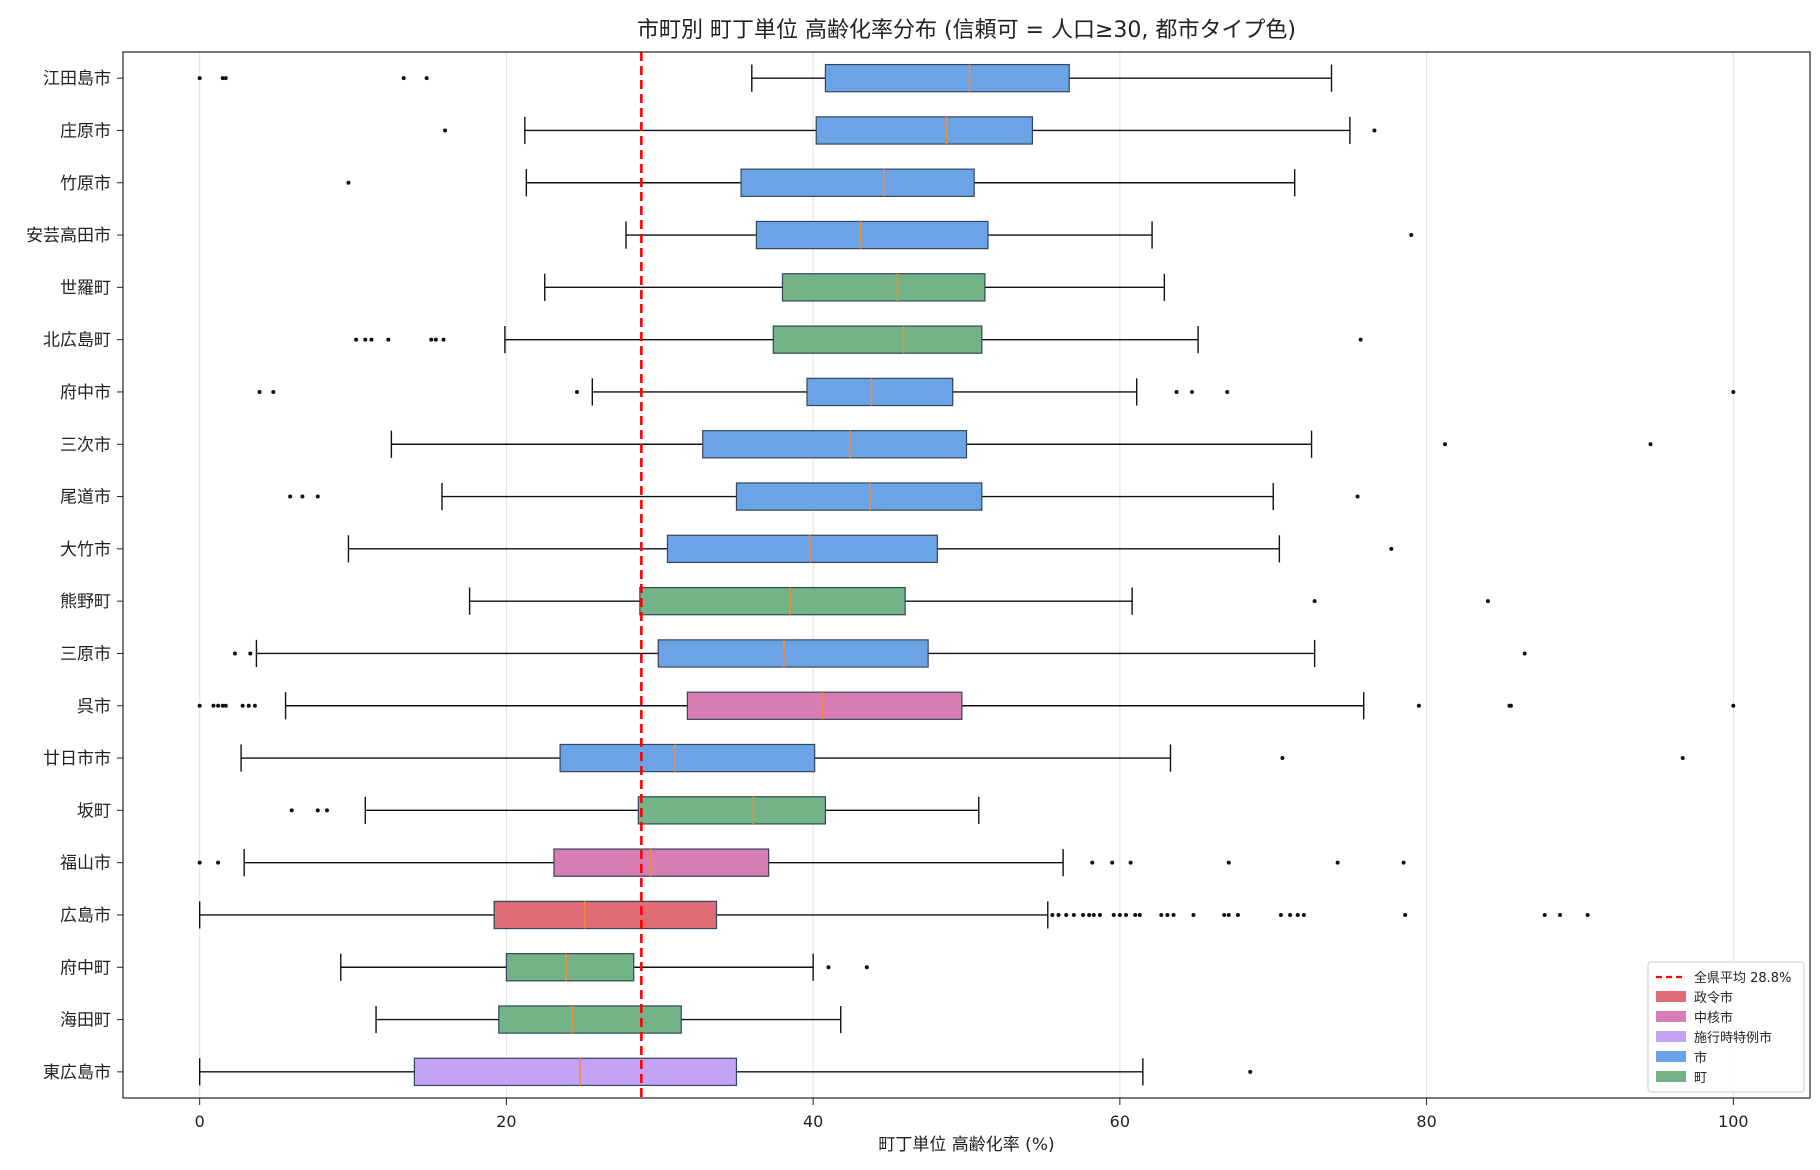 The height and width of the screenshot is (1170, 1820). What do you see at coordinates (200, 1121) in the screenshot?
I see `x-tick-label: 0` at bounding box center [200, 1121].